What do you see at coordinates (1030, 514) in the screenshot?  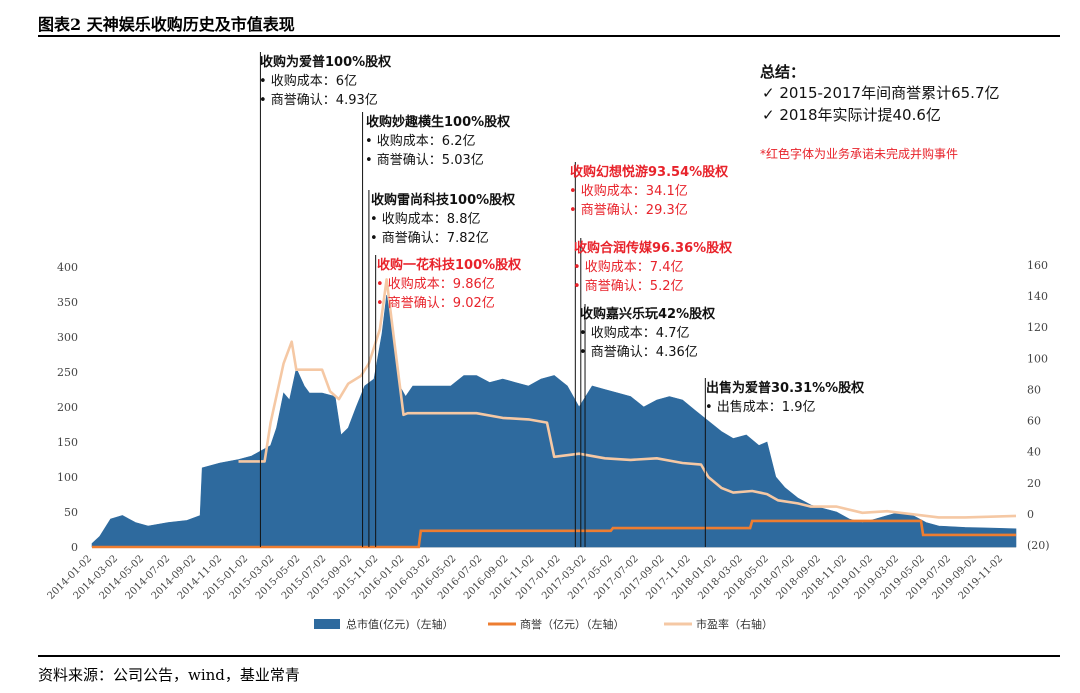 I see `right-tick-label: 0` at bounding box center [1030, 514].